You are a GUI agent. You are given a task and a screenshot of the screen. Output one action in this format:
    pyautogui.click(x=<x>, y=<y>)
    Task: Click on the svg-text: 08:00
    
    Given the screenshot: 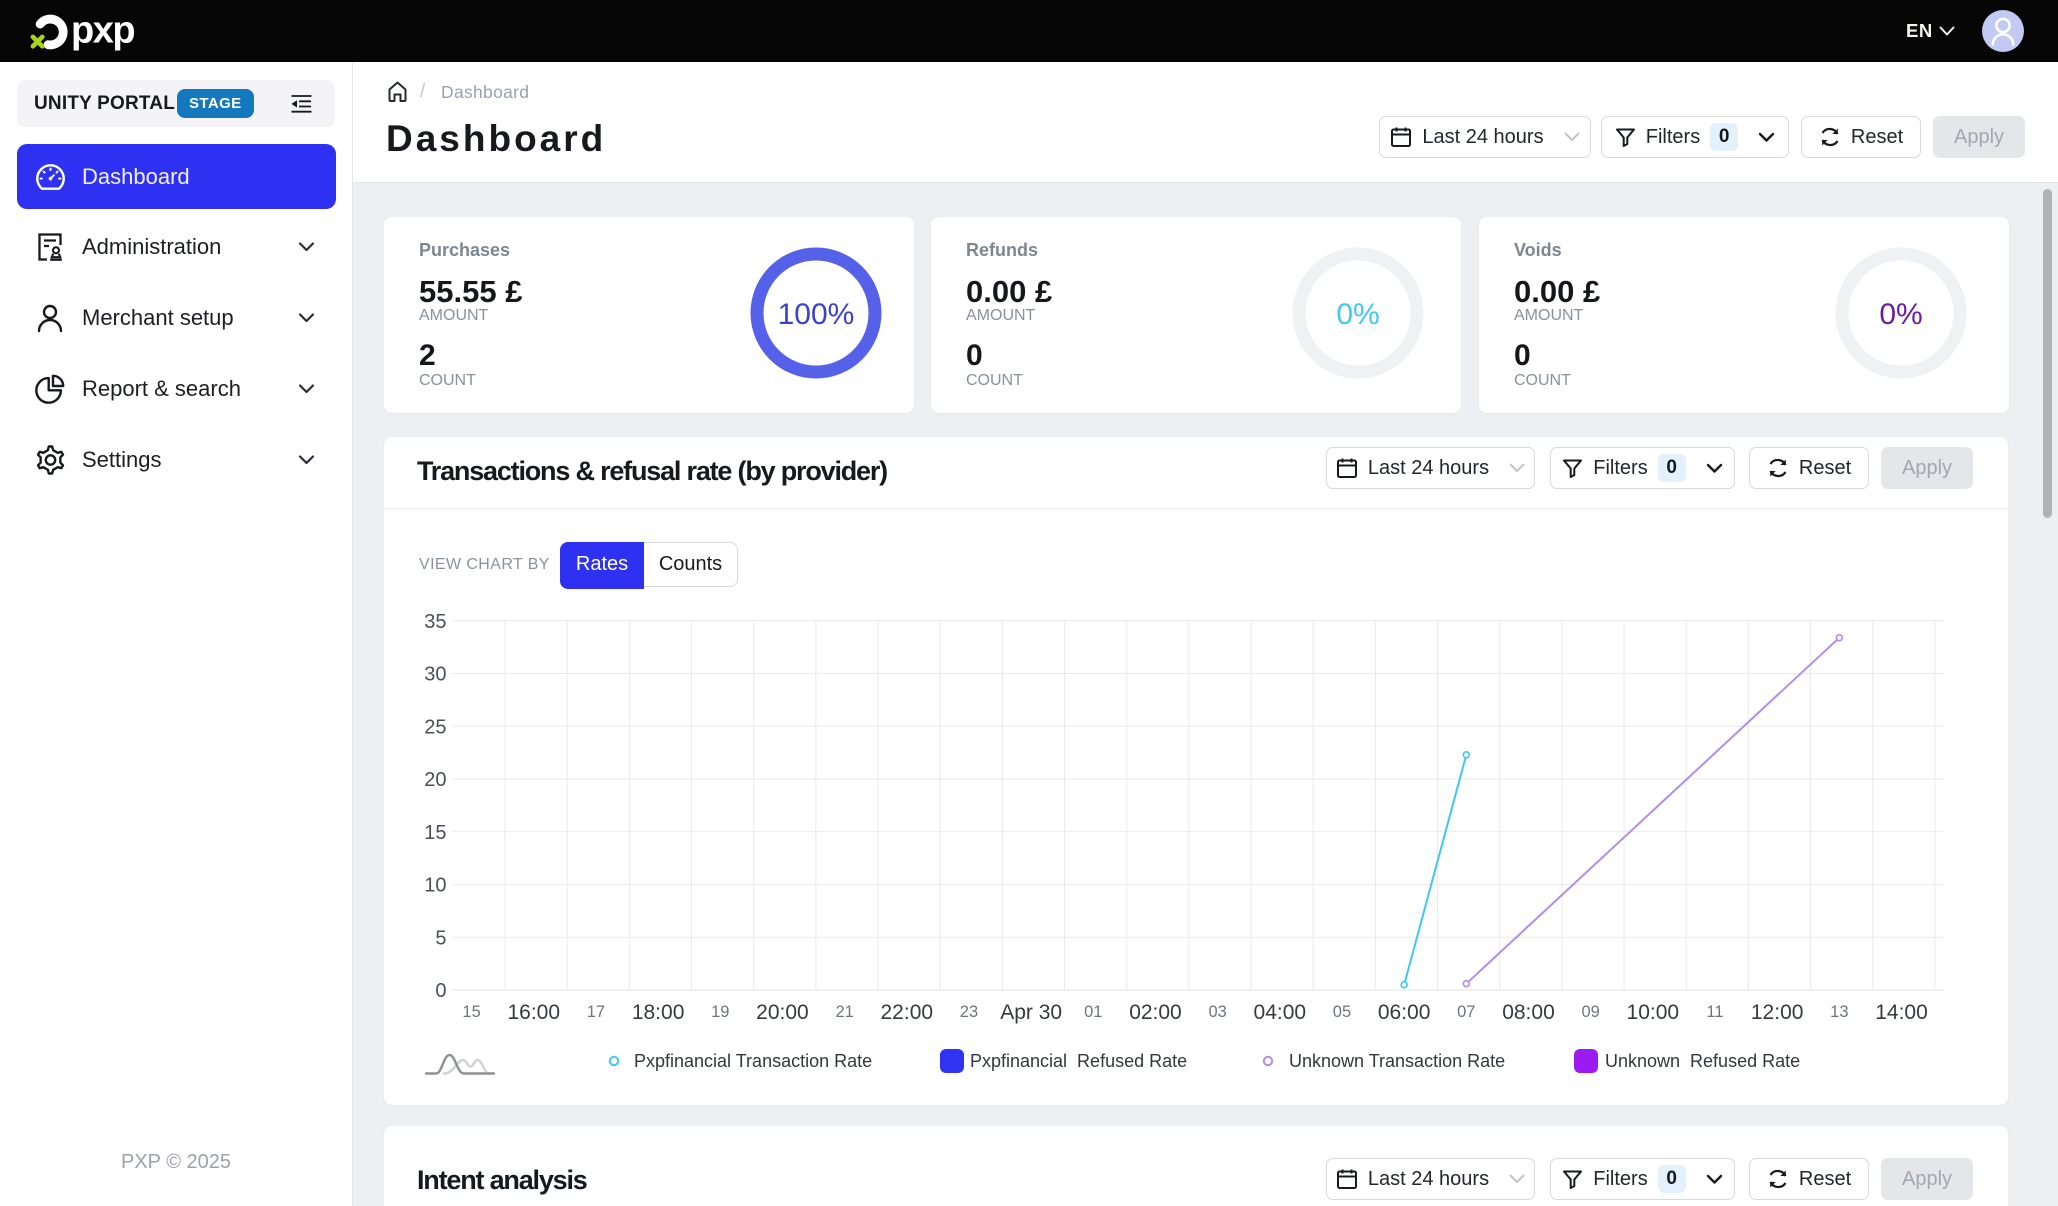 What is the action you would take?
    pyautogui.click(x=1528, y=1012)
    